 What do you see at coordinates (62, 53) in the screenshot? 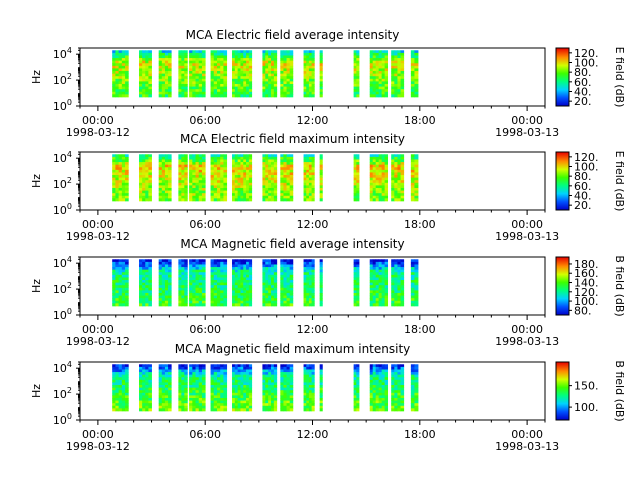
I see `y-tick-label: 104` at bounding box center [62, 53].